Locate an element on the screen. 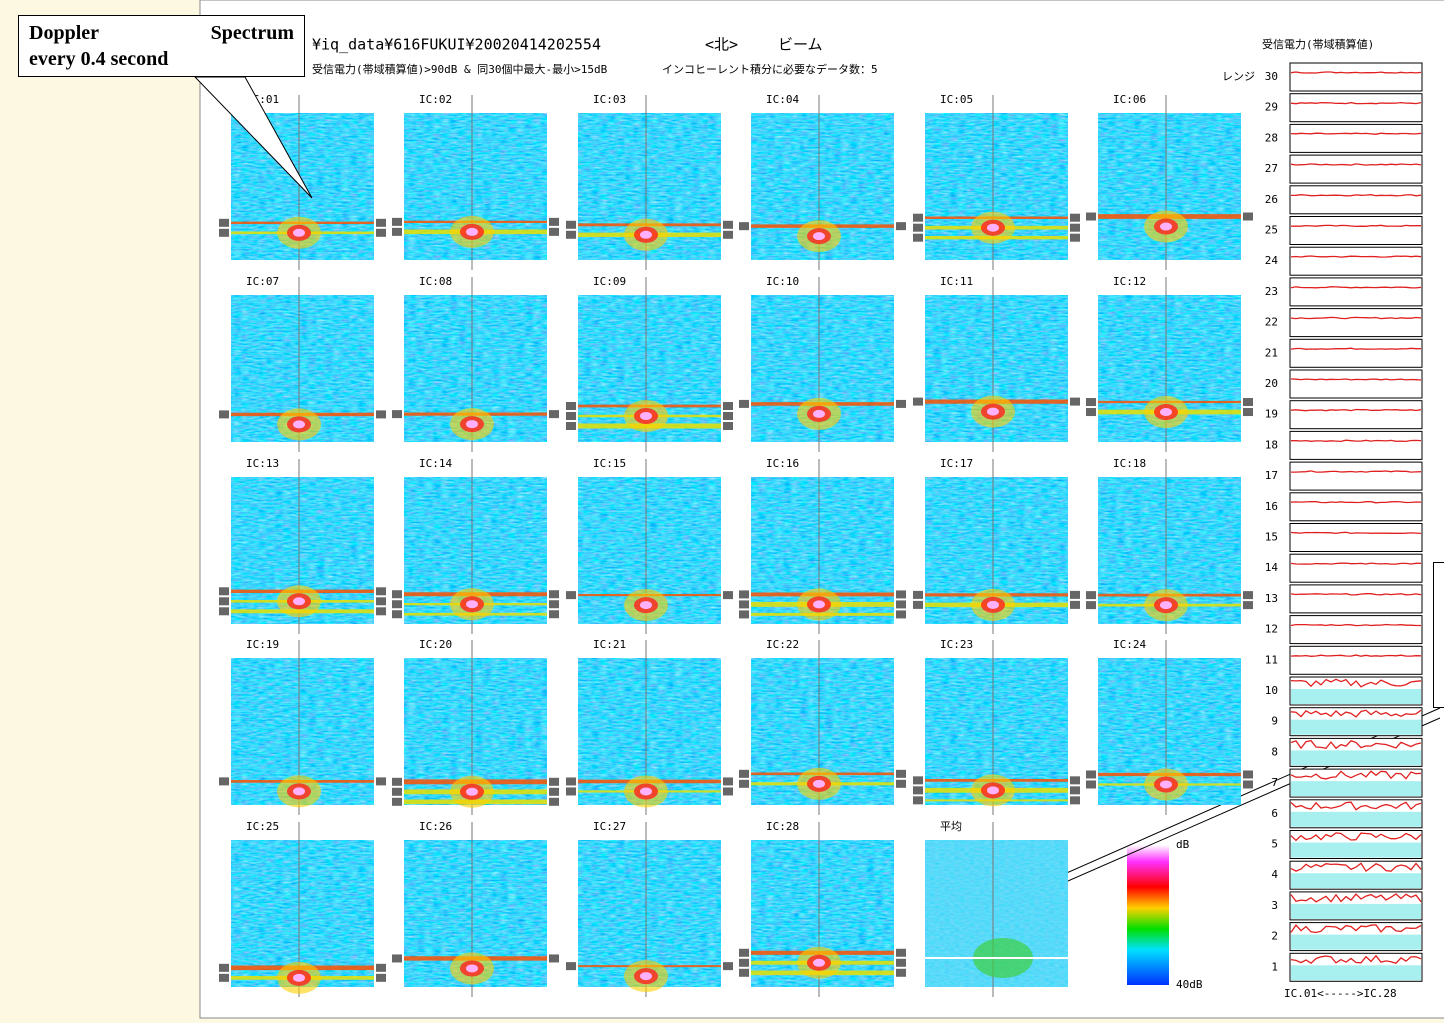 This screenshot has height=1023, width=1444. callout-line: every 0.4 second is located at coordinates (99, 59).